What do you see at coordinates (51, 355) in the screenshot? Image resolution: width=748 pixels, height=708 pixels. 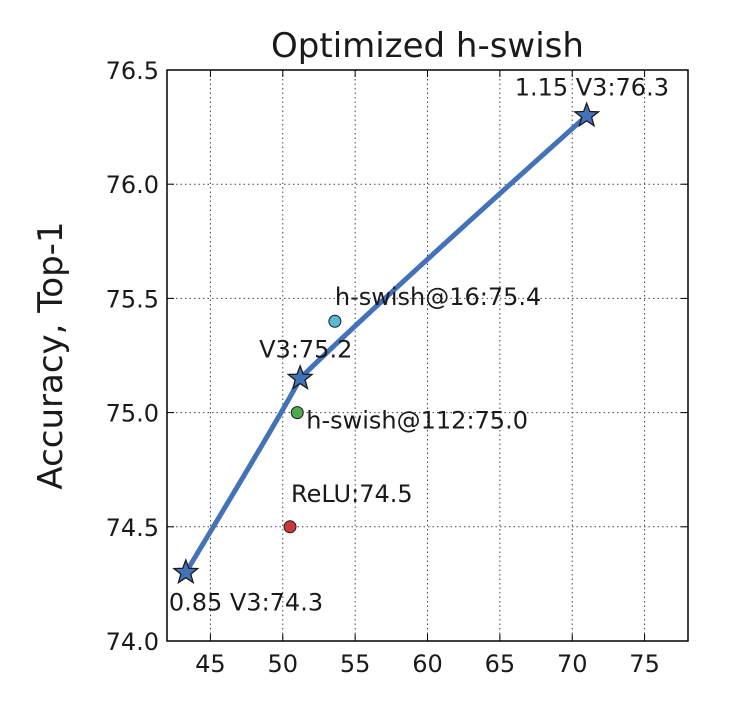 I see `y-axis-label: Accuracy, Top-1` at bounding box center [51, 355].